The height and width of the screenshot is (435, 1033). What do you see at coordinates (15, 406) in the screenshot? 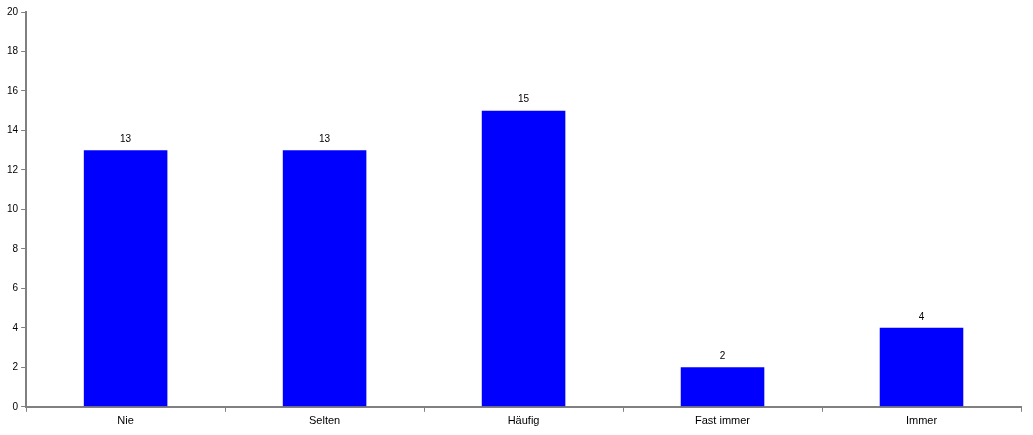
I see `y-tick-label: 0` at bounding box center [15, 406].